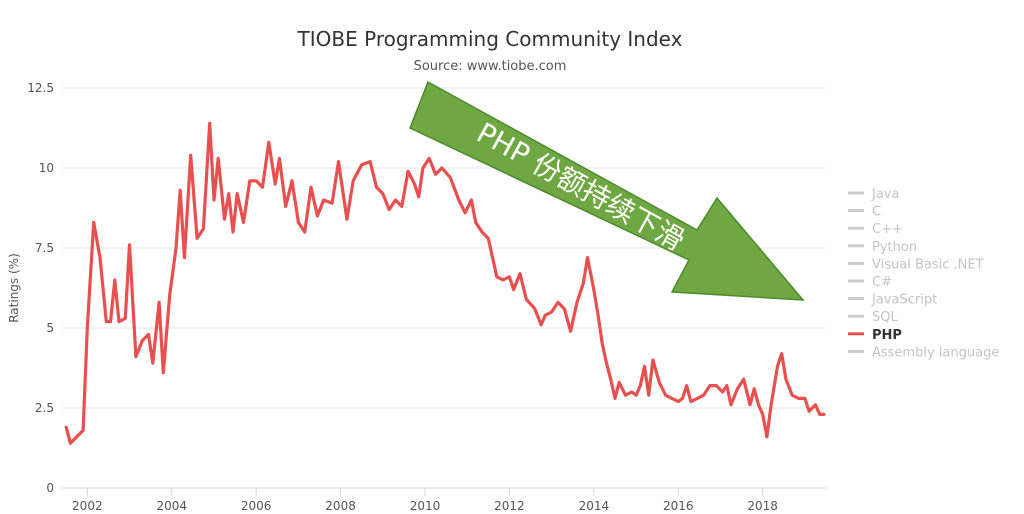 The image size is (1024, 514). What do you see at coordinates (256, 506) in the screenshot?
I see `x-tick-label: 2006` at bounding box center [256, 506].